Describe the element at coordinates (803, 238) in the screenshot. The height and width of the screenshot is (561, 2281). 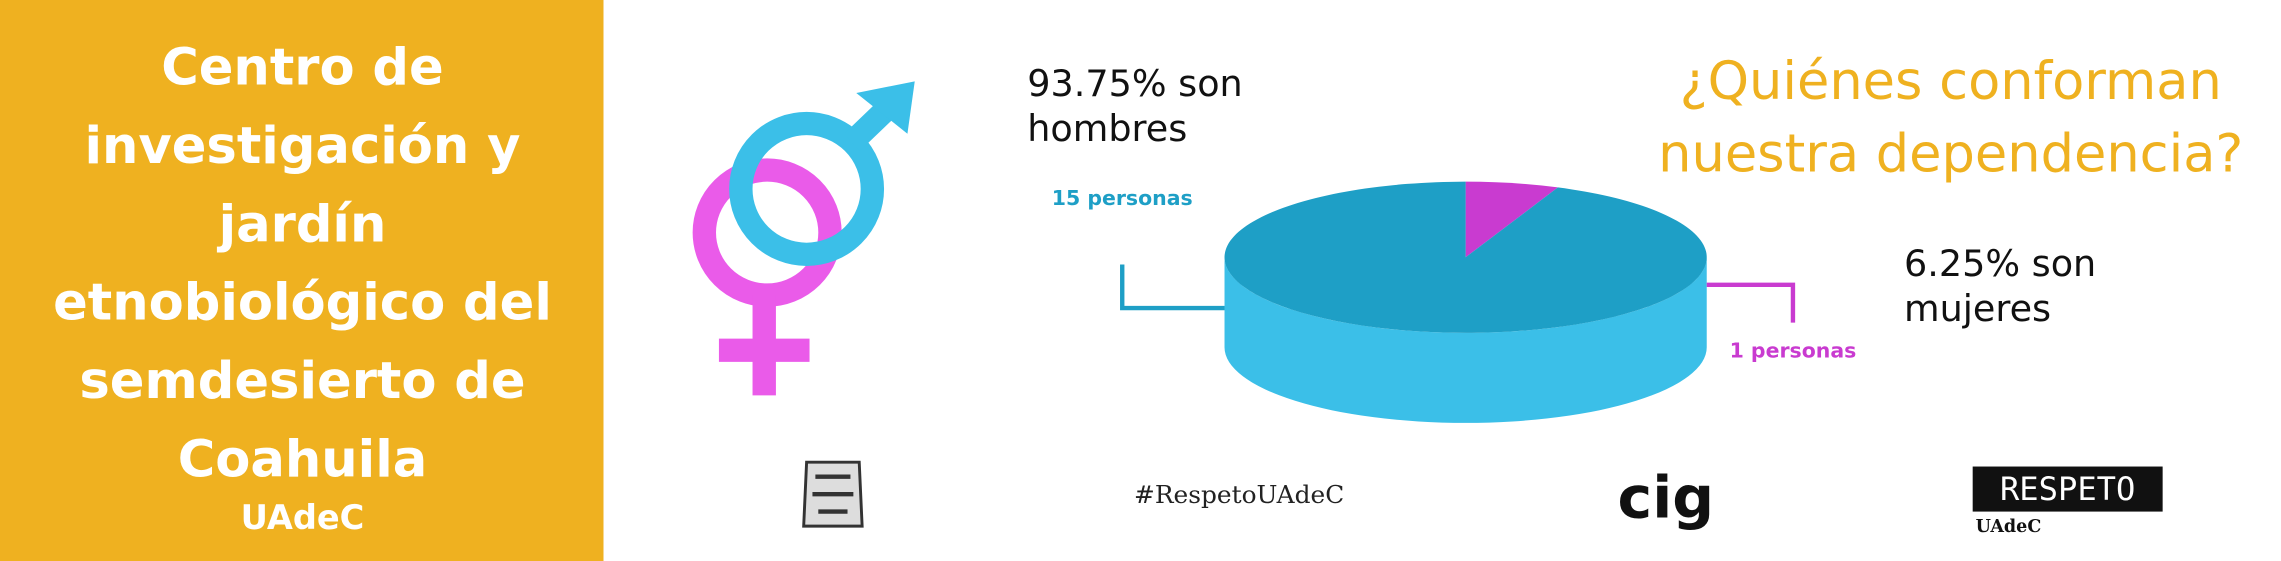
I see `gender-icon` at that location.